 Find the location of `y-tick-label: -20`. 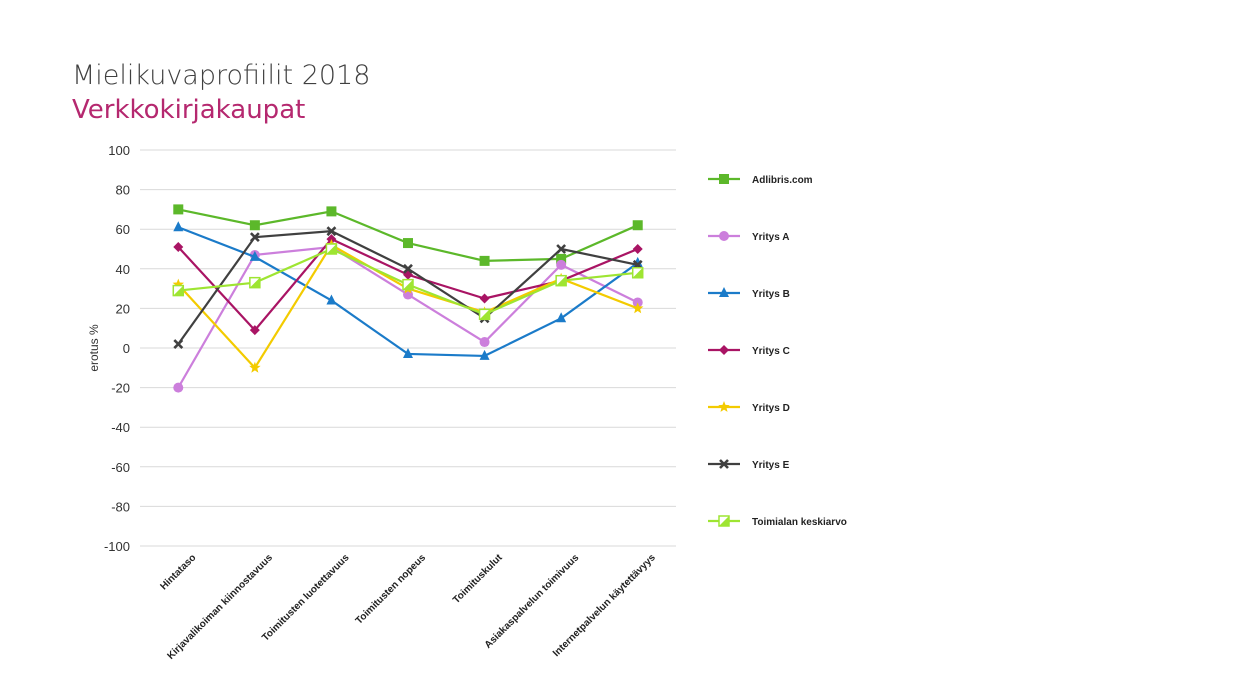

y-tick-label: -20 is located at coordinates (120, 388).